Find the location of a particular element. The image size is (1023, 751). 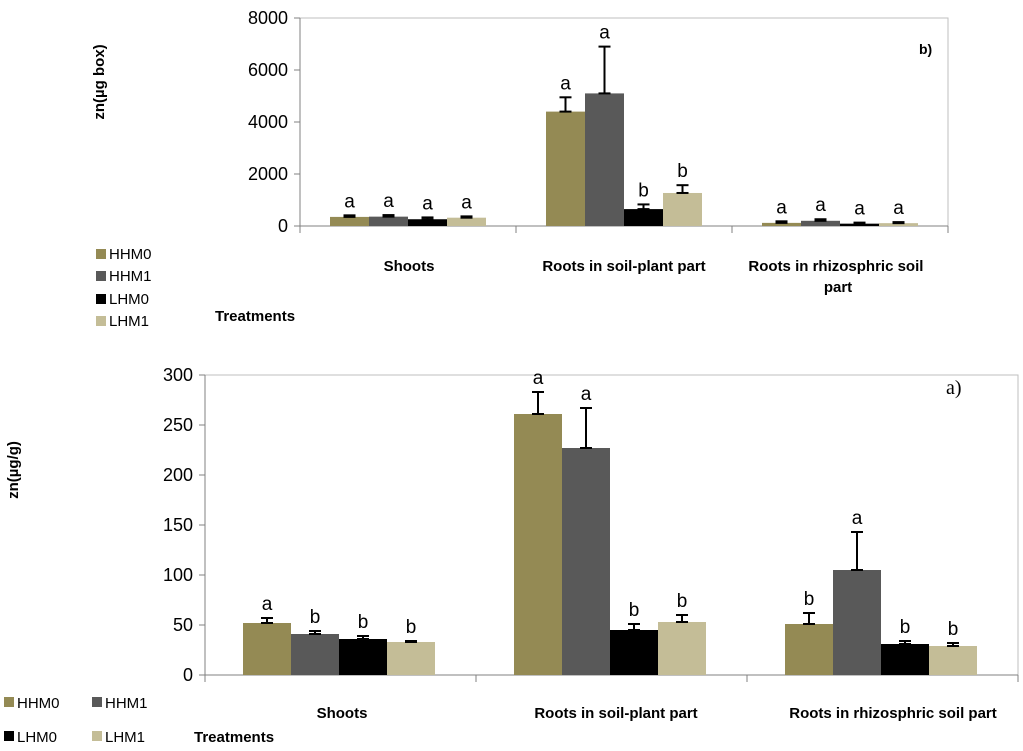

y-tick-label: 2000 is located at coordinates (268, 174).